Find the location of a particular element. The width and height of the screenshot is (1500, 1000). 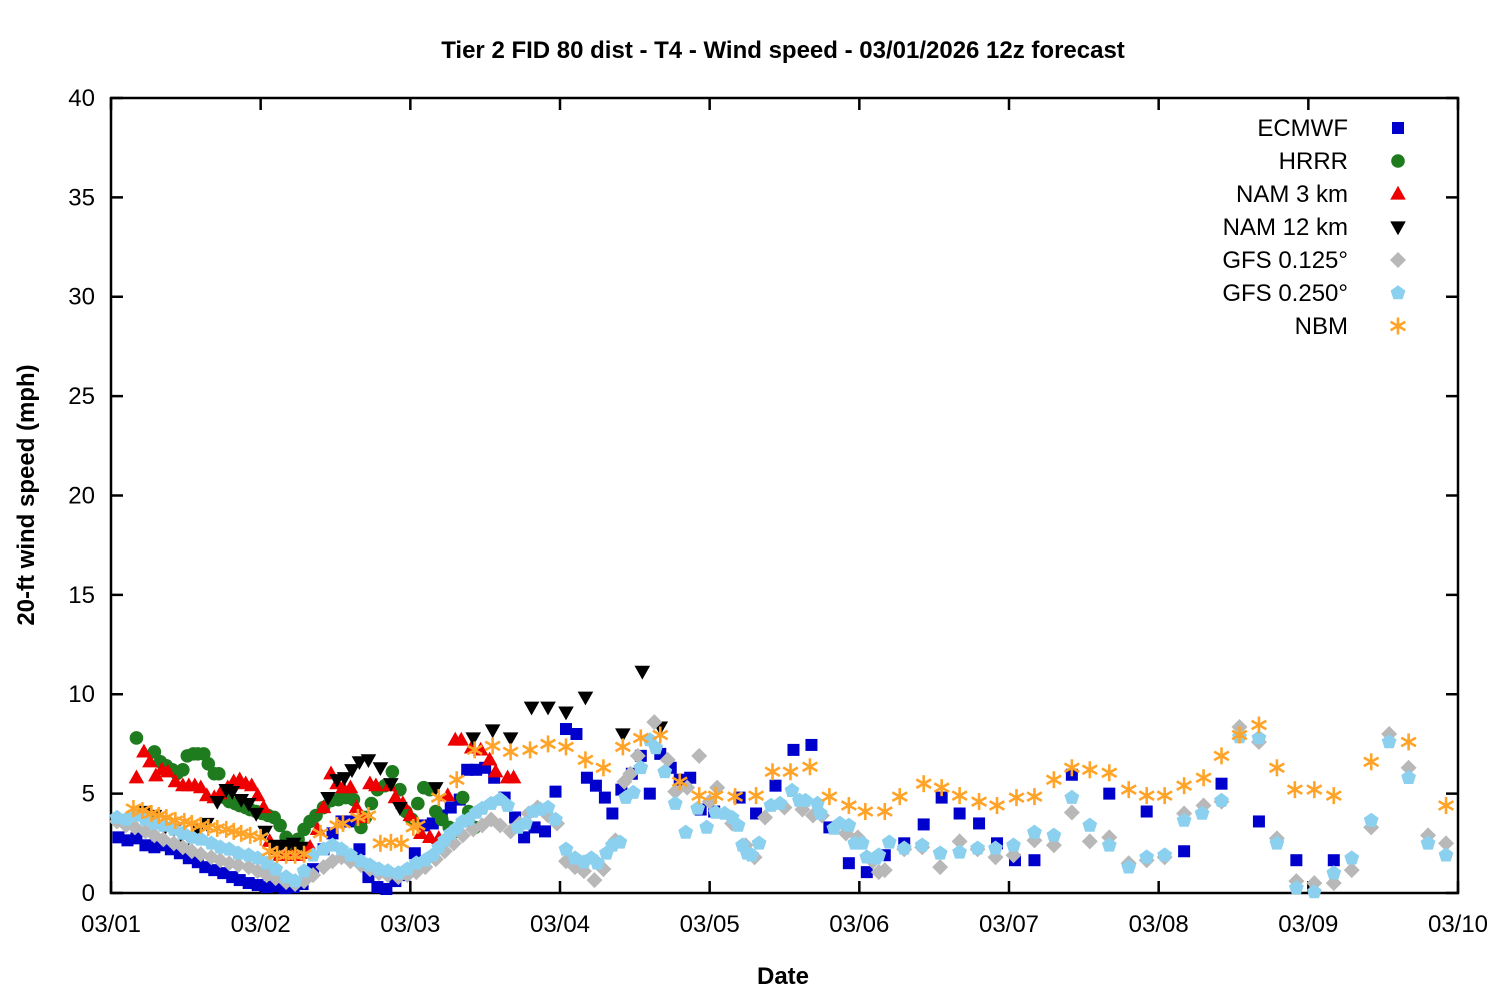

series-nbm is located at coordinates (790, 790).